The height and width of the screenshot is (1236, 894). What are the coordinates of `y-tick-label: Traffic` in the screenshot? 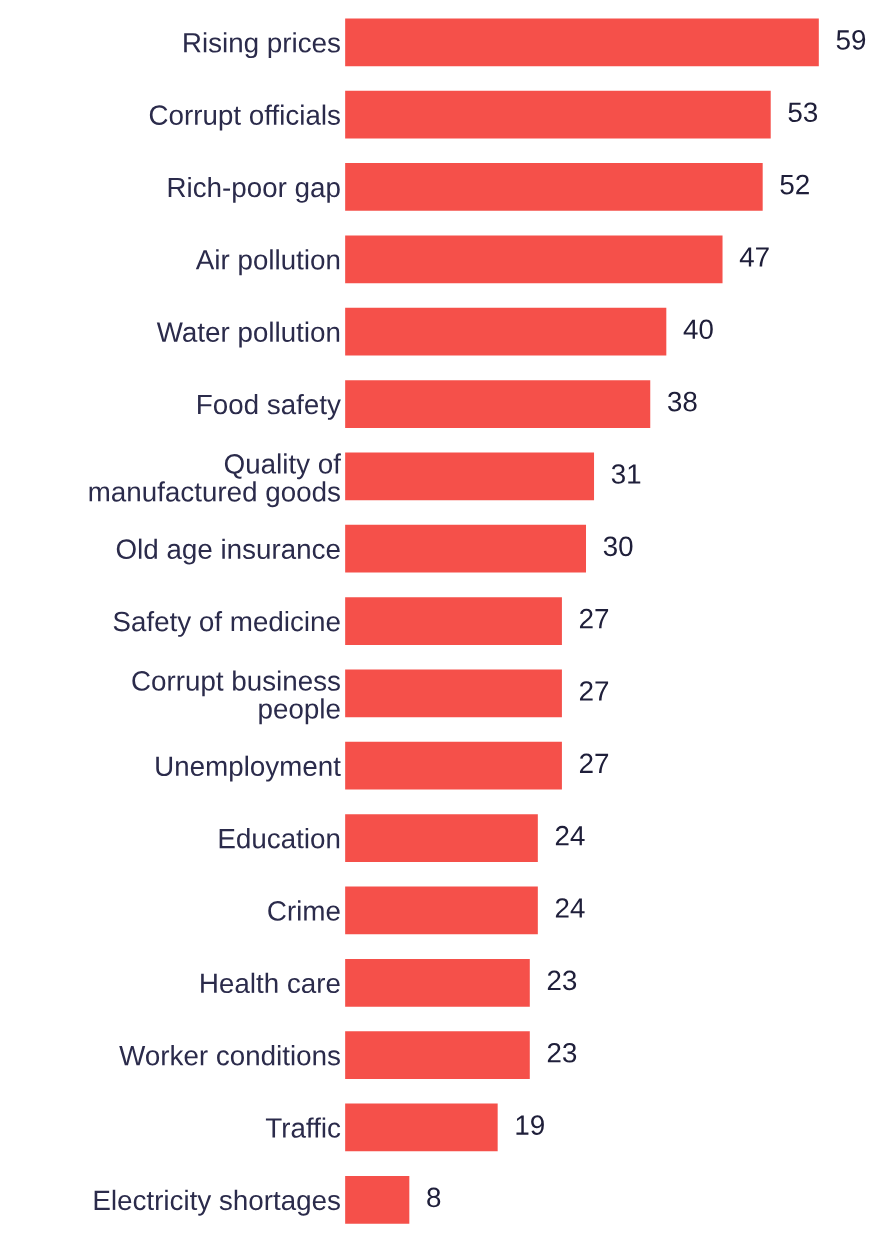 It's located at (303, 1127).